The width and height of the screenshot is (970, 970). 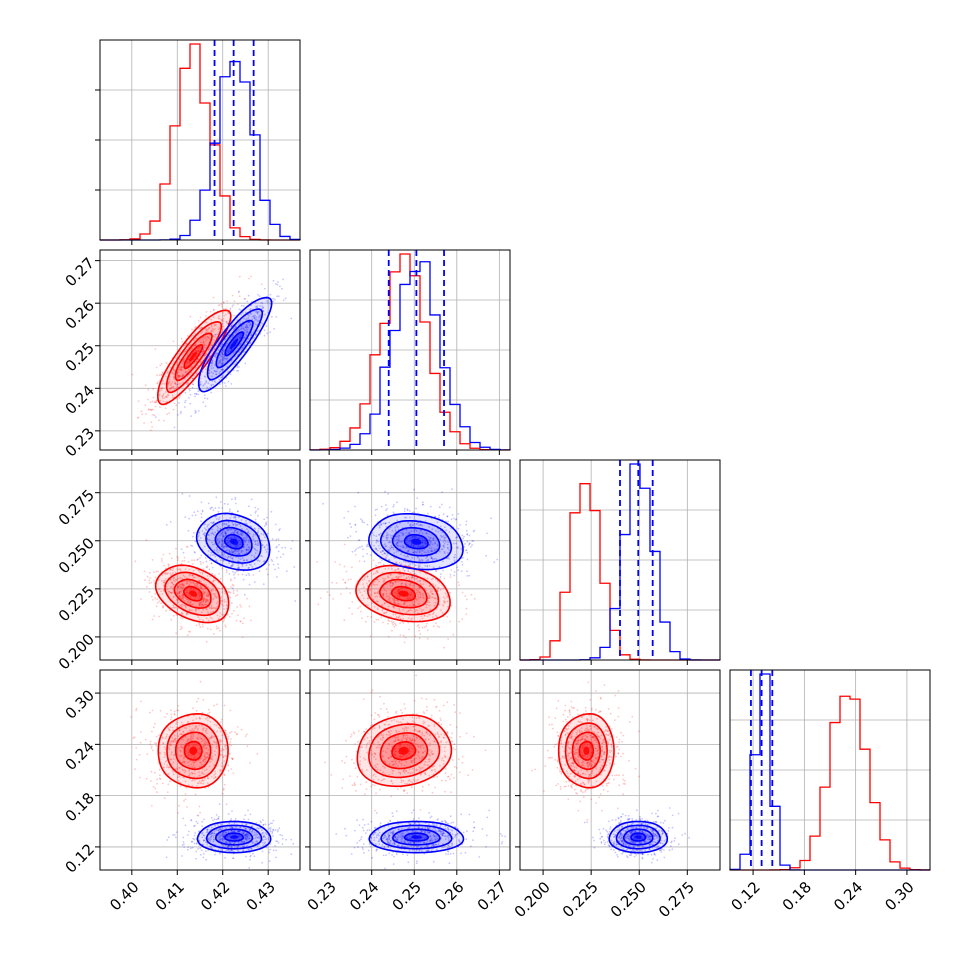 What do you see at coordinates (80, 400) in the screenshot?
I see `y-tick-label: 0.24` at bounding box center [80, 400].